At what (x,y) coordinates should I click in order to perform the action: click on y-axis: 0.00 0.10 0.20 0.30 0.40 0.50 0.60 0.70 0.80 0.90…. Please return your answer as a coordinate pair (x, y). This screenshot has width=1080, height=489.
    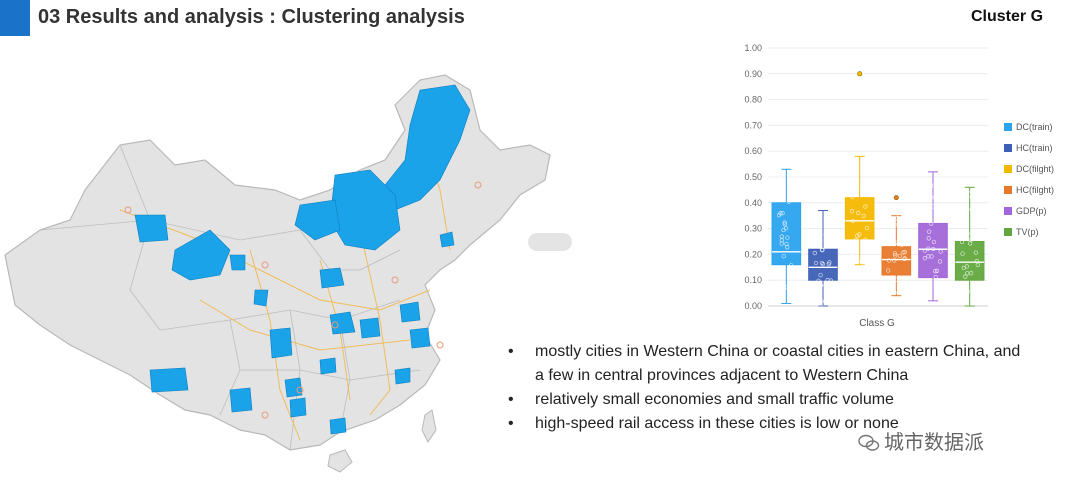
    Looking at the image, I should click on (866, 177).